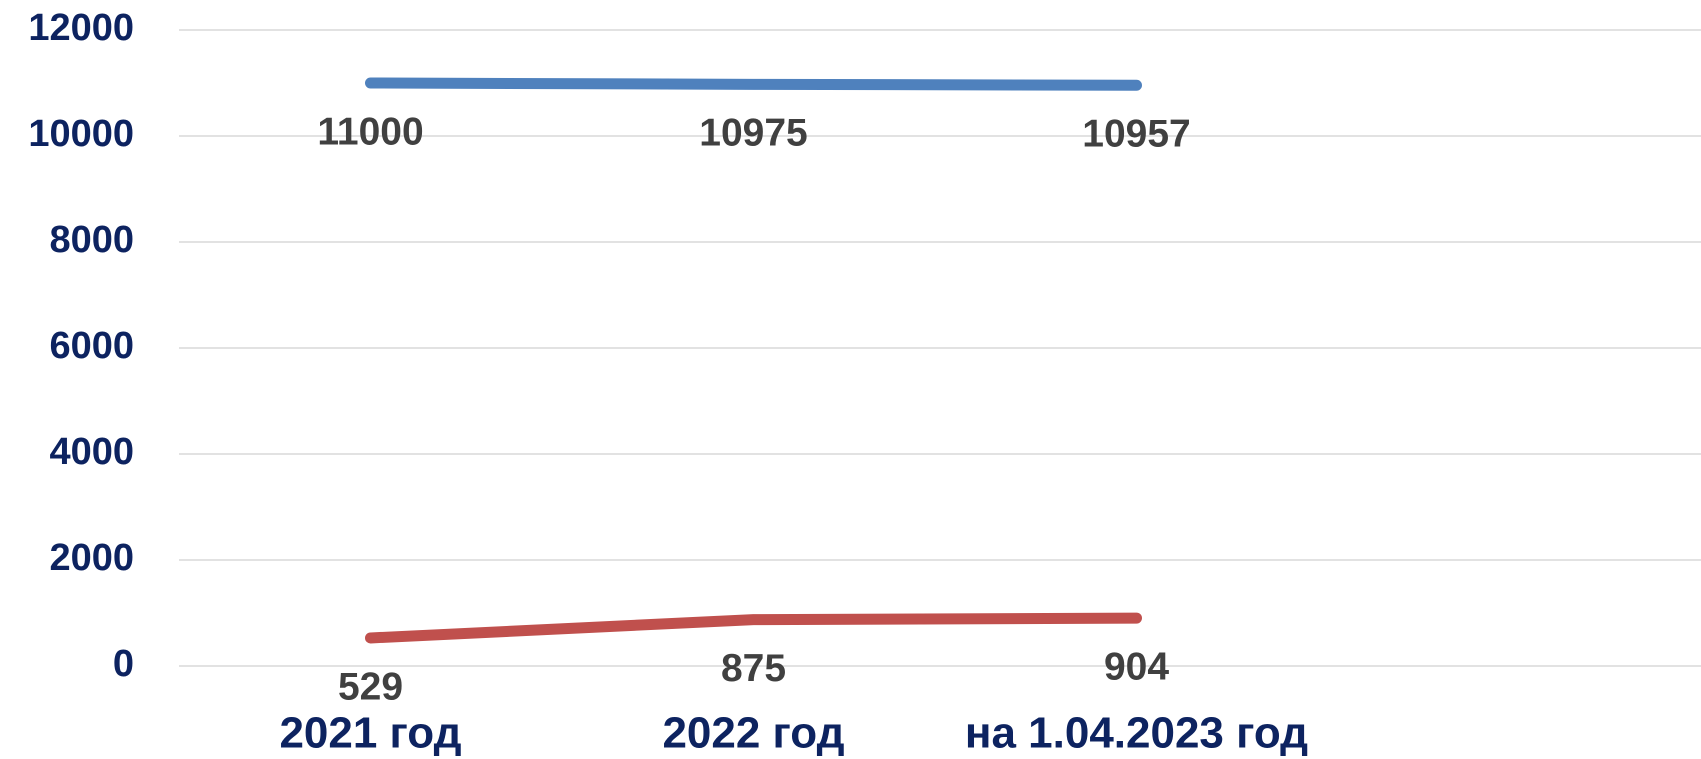  What do you see at coordinates (91, 346) in the screenshot?
I see `y-tick-label: 6000` at bounding box center [91, 346].